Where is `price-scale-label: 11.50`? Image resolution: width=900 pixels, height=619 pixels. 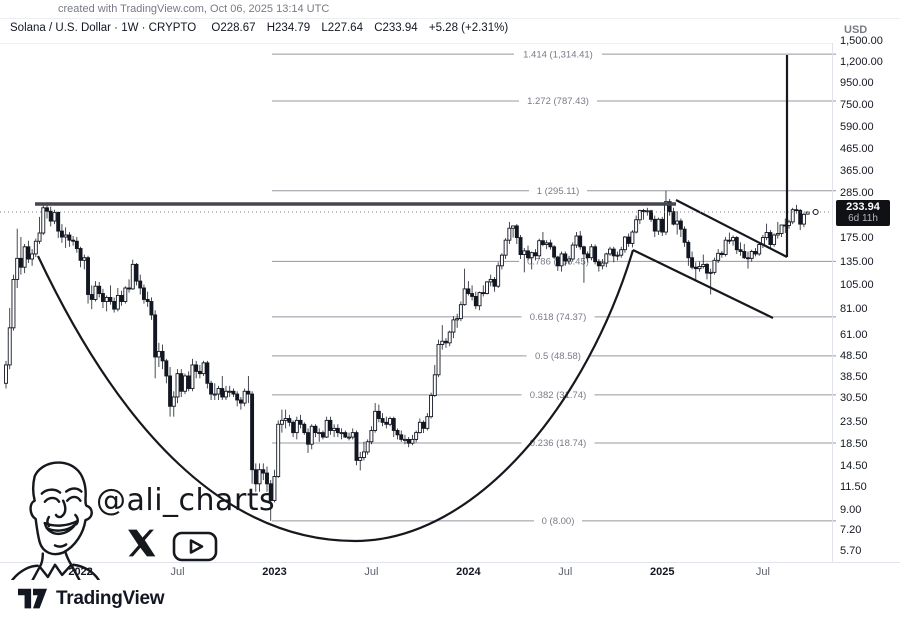
price-scale-label: 11.50 is located at coordinates (853, 487).